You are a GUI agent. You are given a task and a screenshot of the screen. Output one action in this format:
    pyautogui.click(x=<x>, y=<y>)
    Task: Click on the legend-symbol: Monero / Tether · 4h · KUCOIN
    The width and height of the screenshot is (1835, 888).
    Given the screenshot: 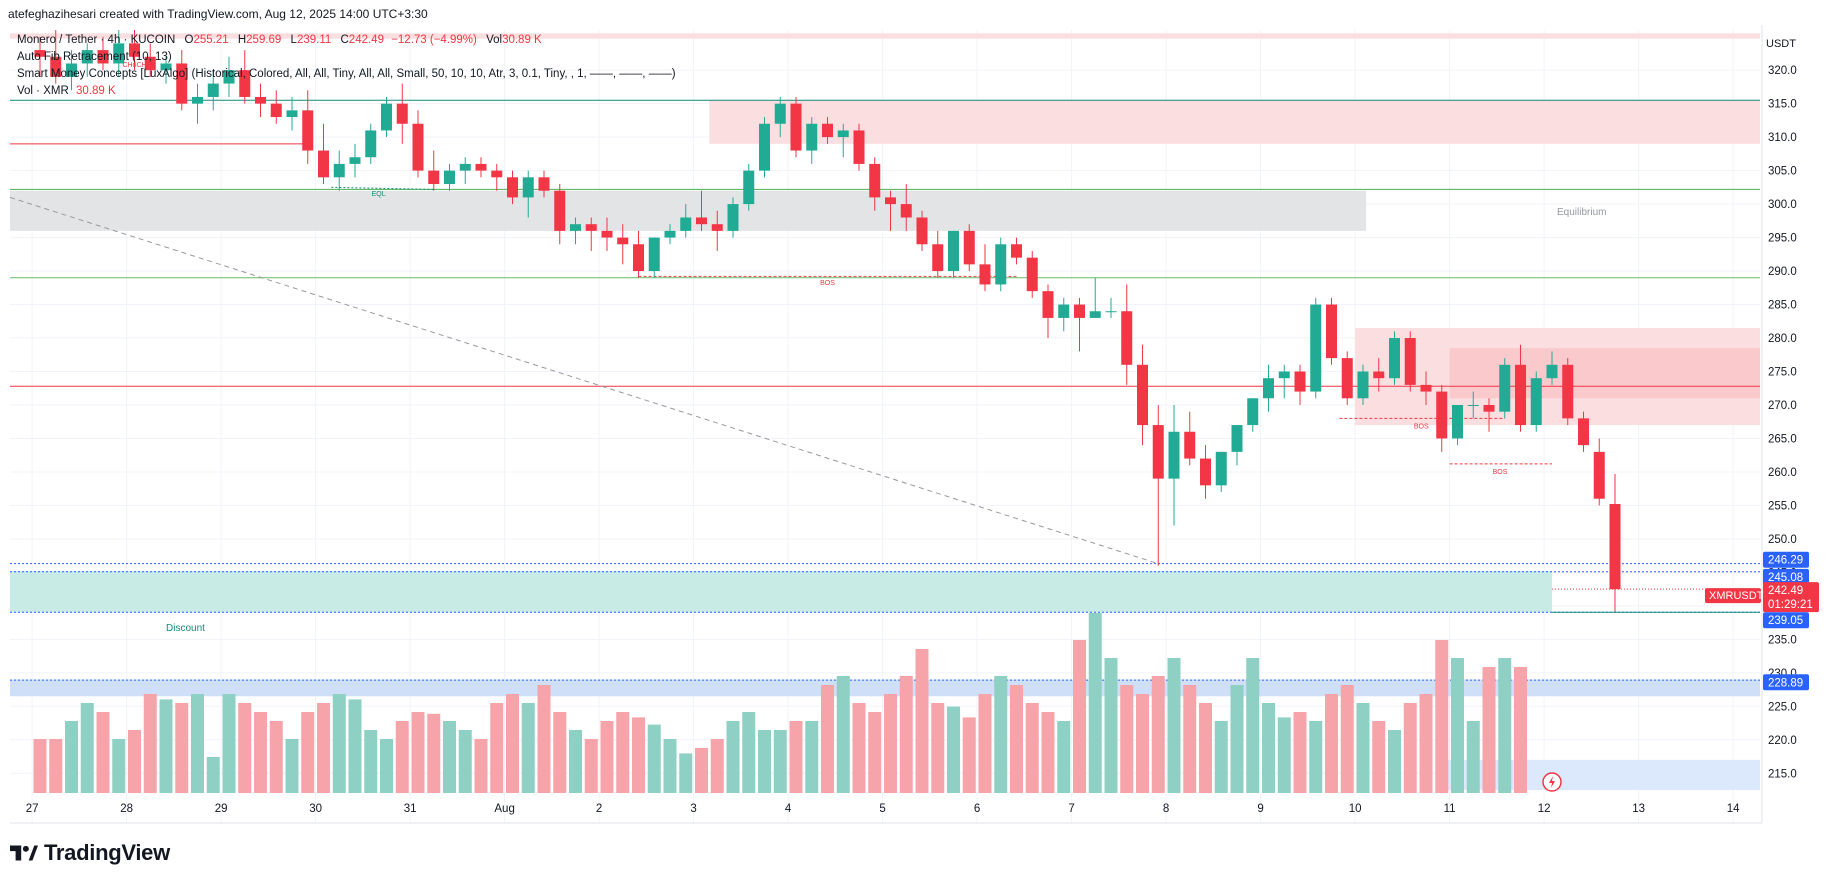 What is the action you would take?
    pyautogui.click(x=96, y=40)
    